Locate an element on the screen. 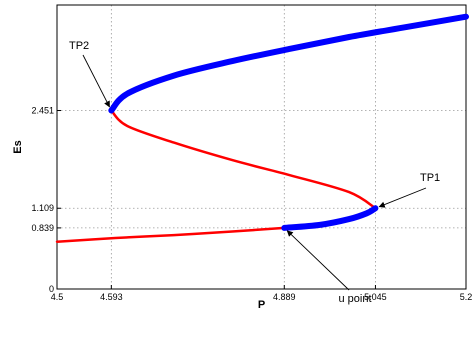  x-tick-label: 4.5 is located at coordinates (57, 297).